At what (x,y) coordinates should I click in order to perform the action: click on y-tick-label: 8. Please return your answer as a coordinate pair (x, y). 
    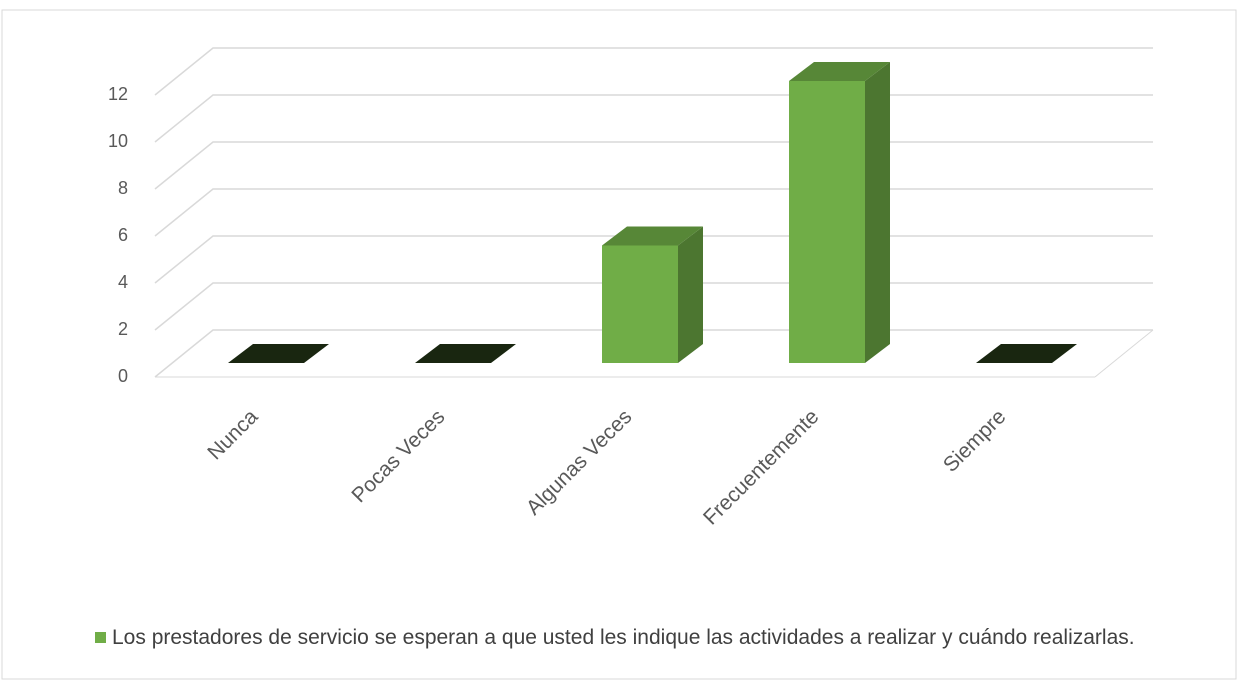
    Looking at the image, I should click on (123, 188).